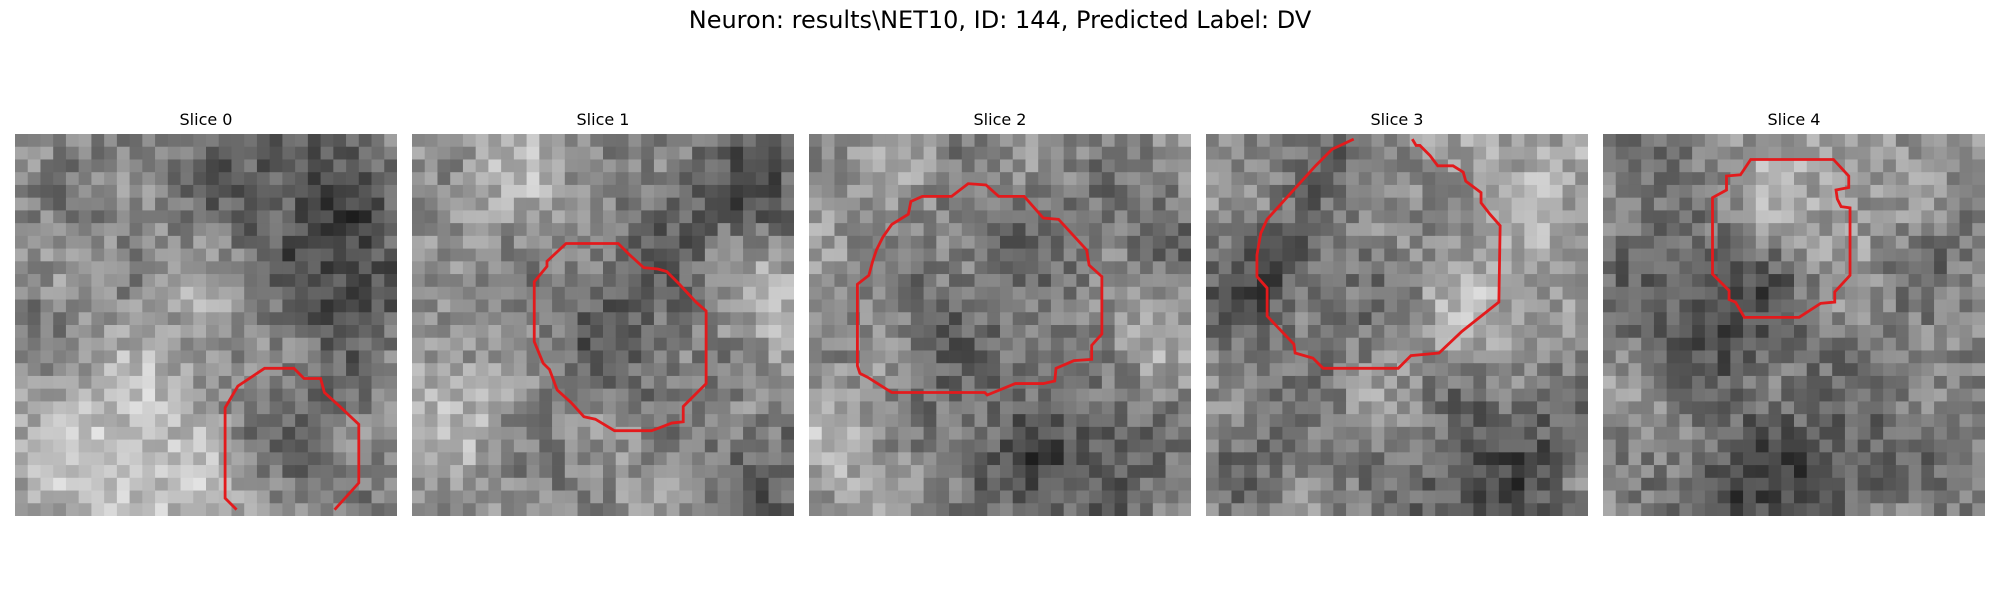 This screenshot has height=600, width=2000. I want to click on slice-panel-1: Slice 1, so click(603, 312).